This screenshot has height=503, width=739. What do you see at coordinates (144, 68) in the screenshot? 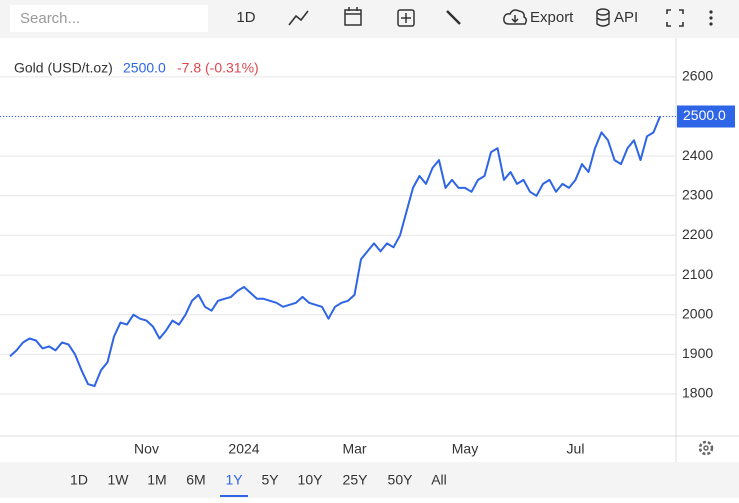
I see `price-label: 2500.0` at bounding box center [144, 68].